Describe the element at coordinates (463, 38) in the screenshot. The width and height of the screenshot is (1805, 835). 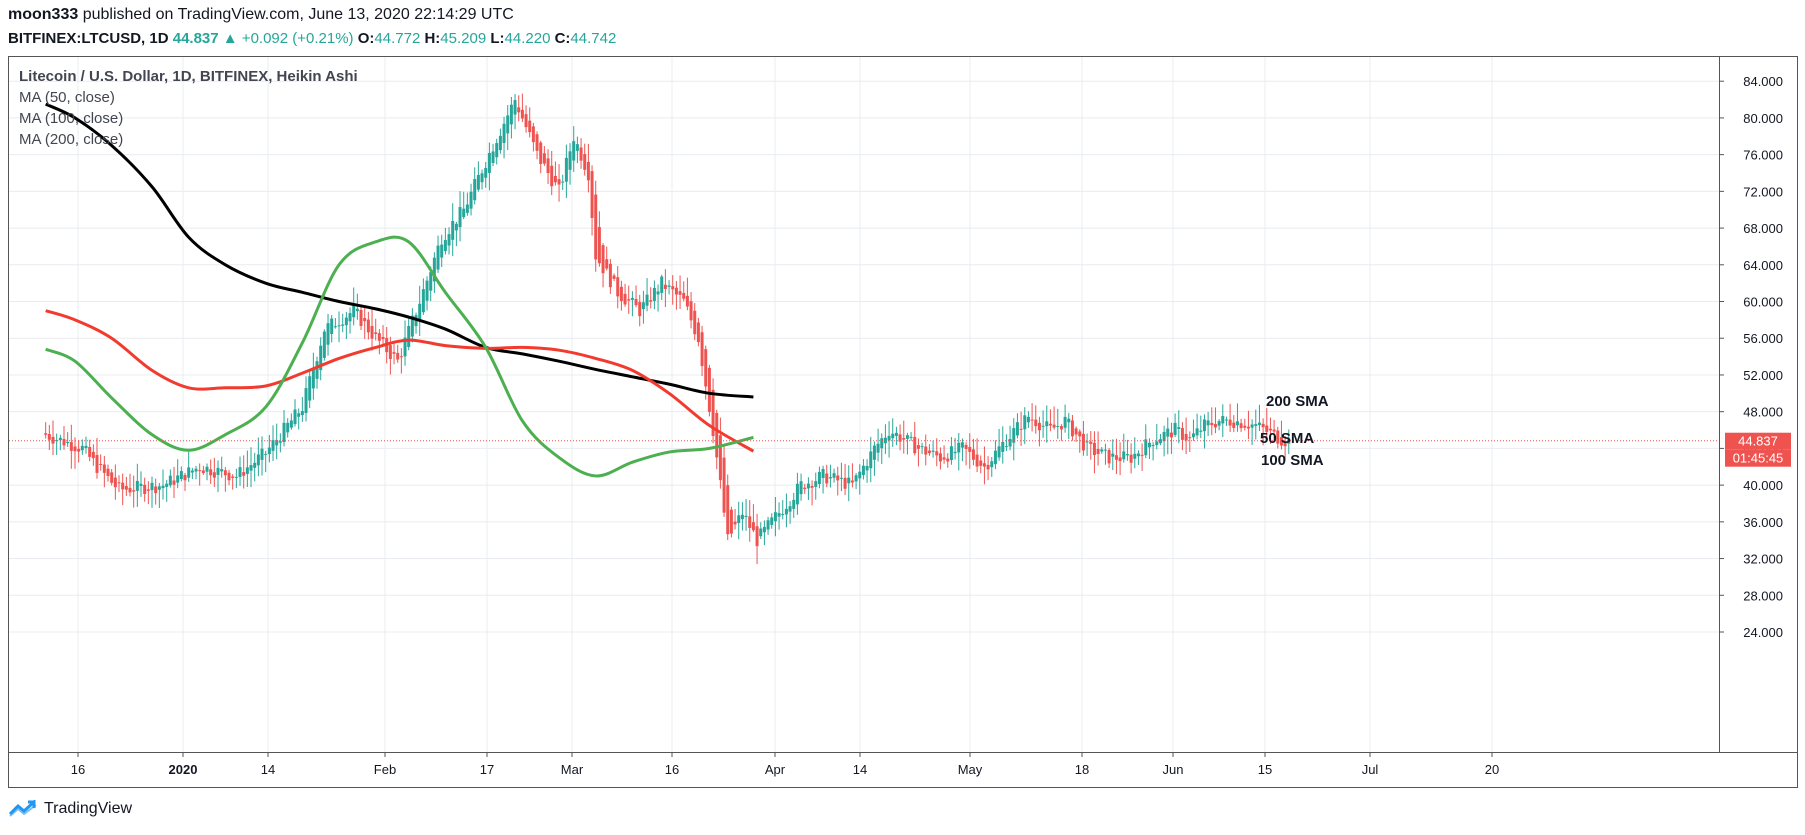
I see `high-value: 45.209` at that location.